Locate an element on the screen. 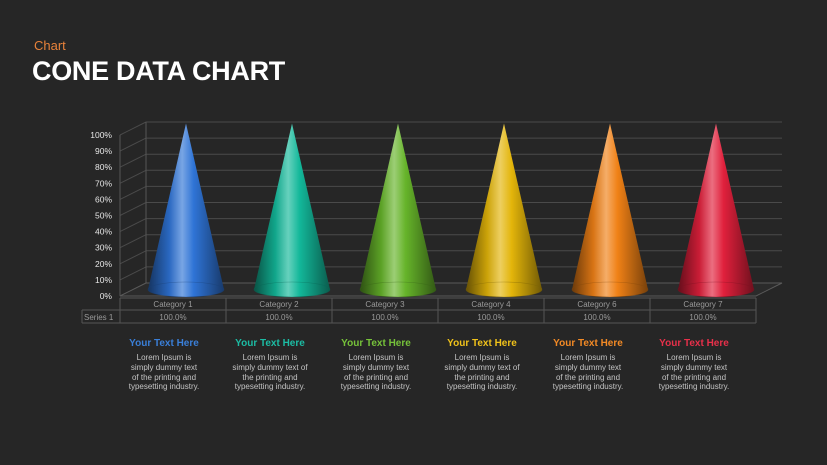  x-tick-label: Category 4 is located at coordinates (491, 304).